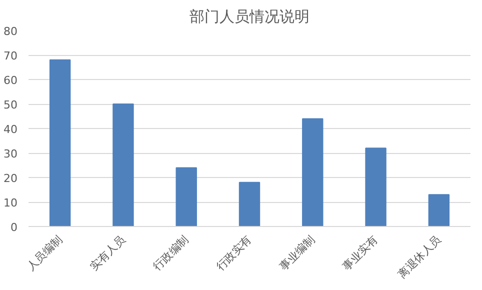  What do you see at coordinates (234, 253) in the screenshot?
I see `x-tick-label: 行政实有` at bounding box center [234, 253].